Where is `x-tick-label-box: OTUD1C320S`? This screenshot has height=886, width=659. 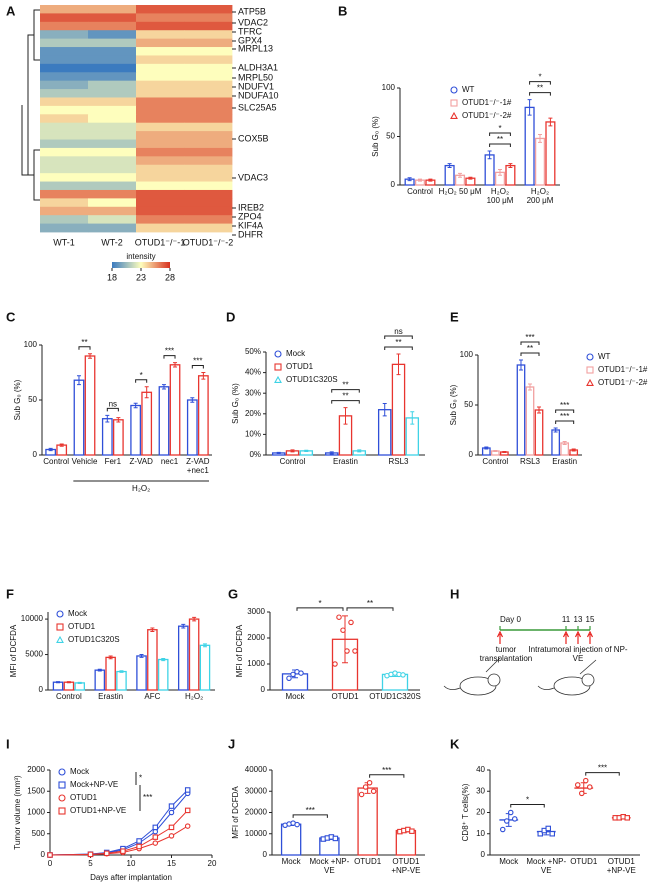
x-tick-label-box: OTUD1C320S is located at coordinates (395, 697).